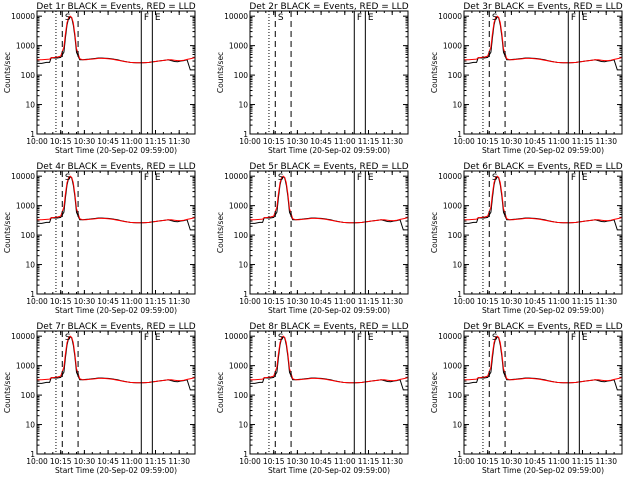  Describe the element at coordinates (328, 327) in the screenshot. I see `panel-title: Det 8r BLACK = Events, RED = LLD` at that location.